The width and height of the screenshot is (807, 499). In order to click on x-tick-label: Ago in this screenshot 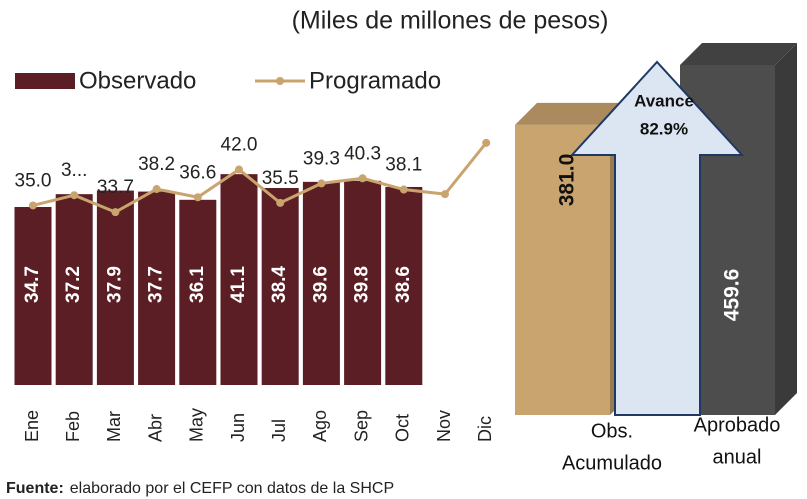, I will do `click(320, 426)`.